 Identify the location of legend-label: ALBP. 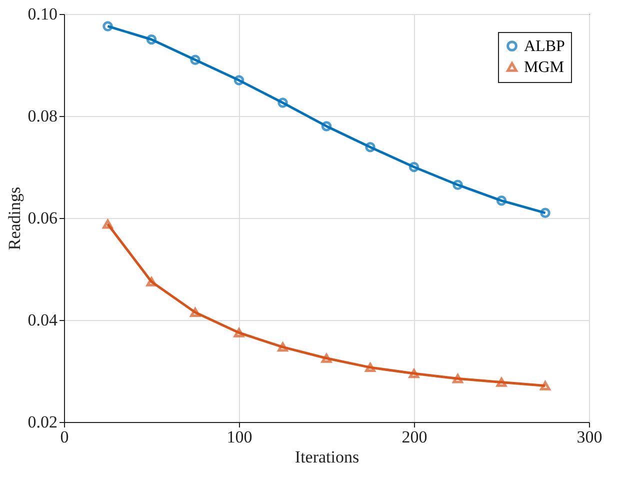
(544, 46).